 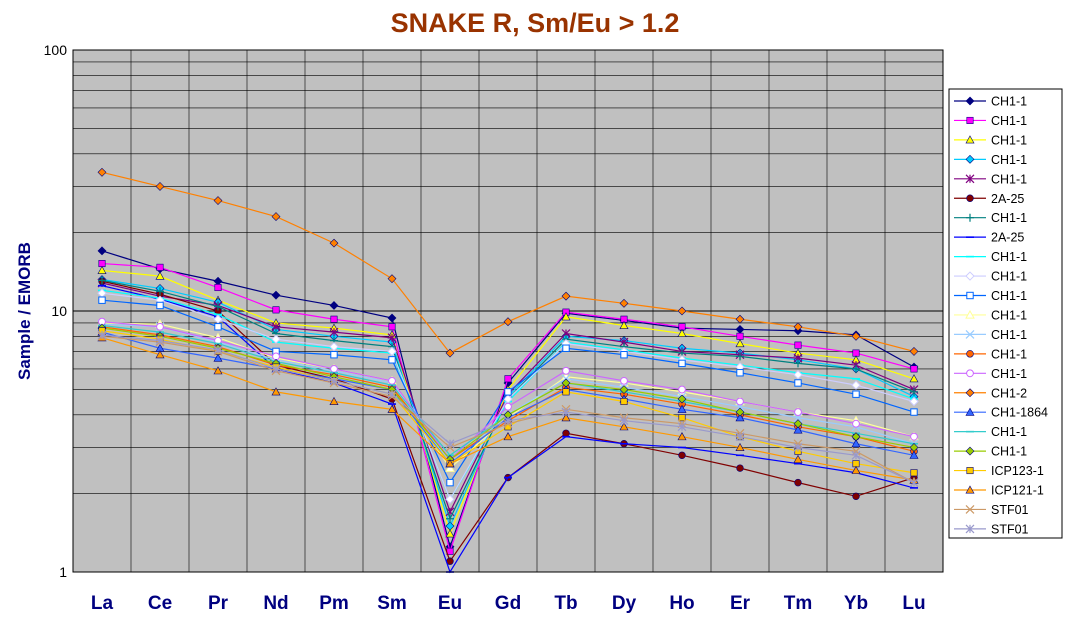 I want to click on y-tick-label: 1, so click(x=63, y=572).